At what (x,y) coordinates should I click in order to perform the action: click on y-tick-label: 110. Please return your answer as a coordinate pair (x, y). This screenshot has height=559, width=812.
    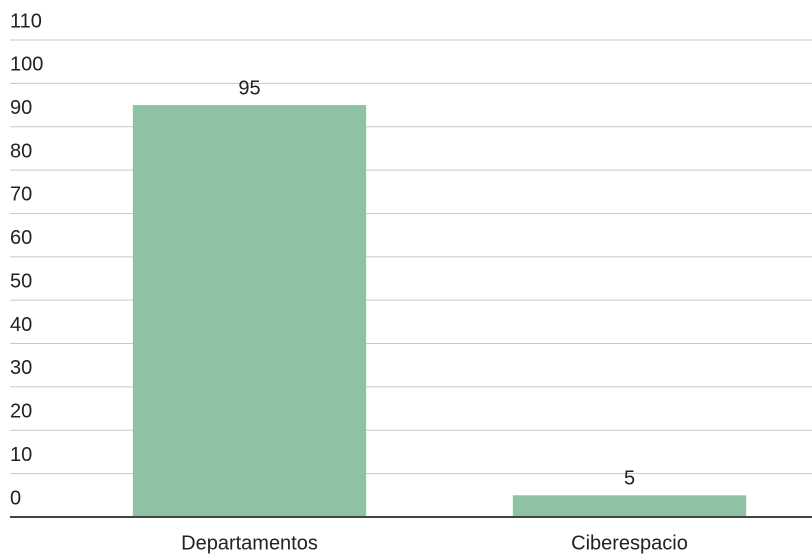
    Looking at the image, I should click on (26, 21).